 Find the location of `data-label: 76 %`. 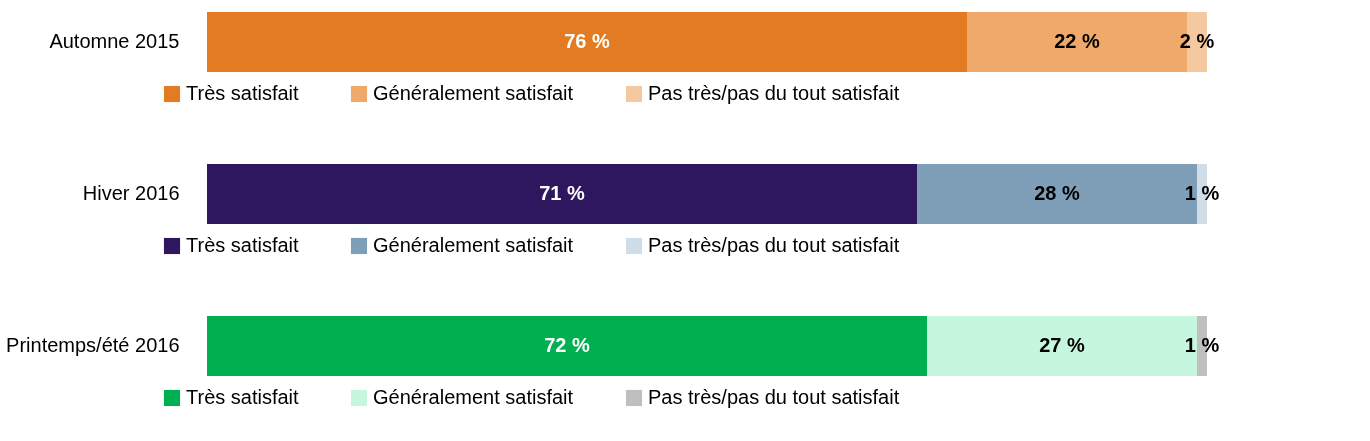

data-label: 76 % is located at coordinates (587, 41).